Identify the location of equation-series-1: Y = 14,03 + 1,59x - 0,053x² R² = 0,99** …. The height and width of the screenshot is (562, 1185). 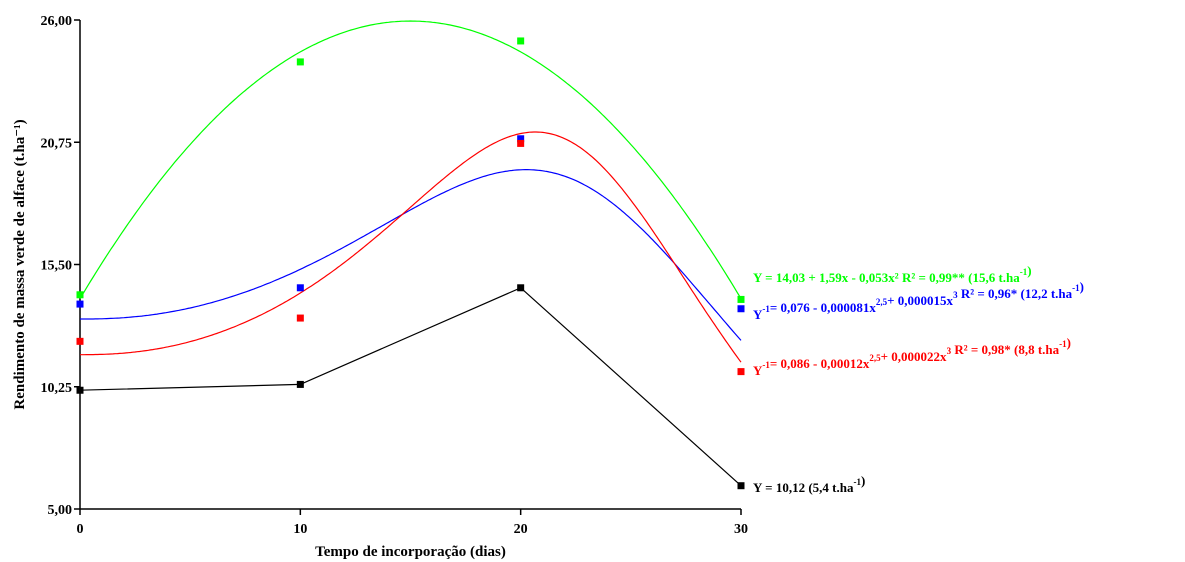
(892, 274).